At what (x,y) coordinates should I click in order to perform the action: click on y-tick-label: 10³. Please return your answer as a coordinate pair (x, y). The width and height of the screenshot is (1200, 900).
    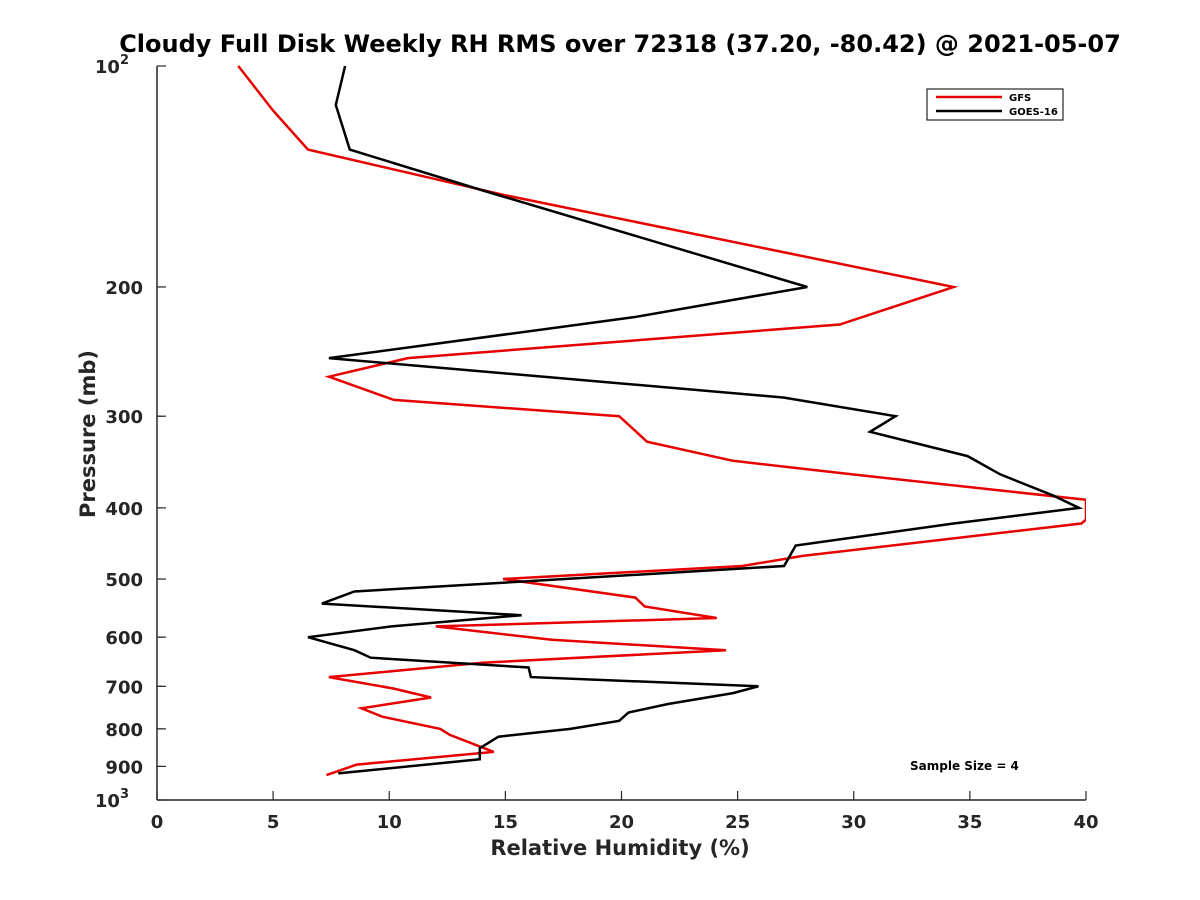
    Looking at the image, I should click on (112, 799).